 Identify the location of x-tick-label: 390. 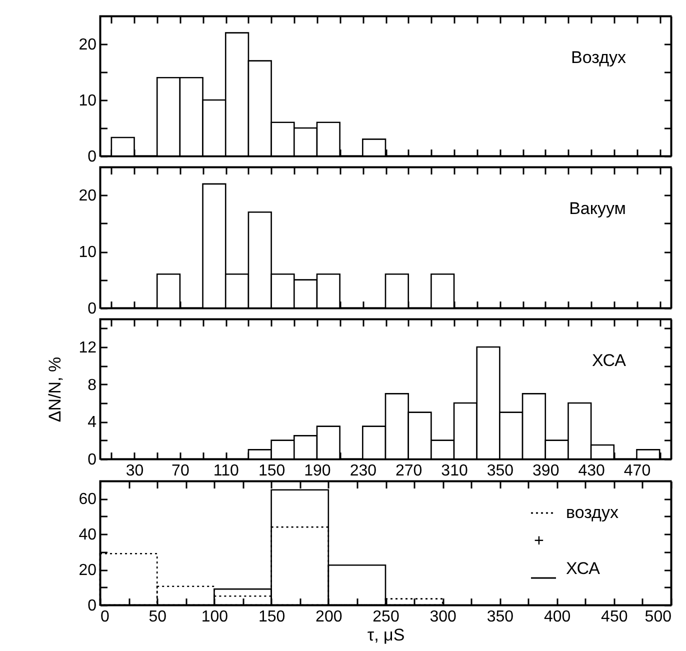
(546, 471).